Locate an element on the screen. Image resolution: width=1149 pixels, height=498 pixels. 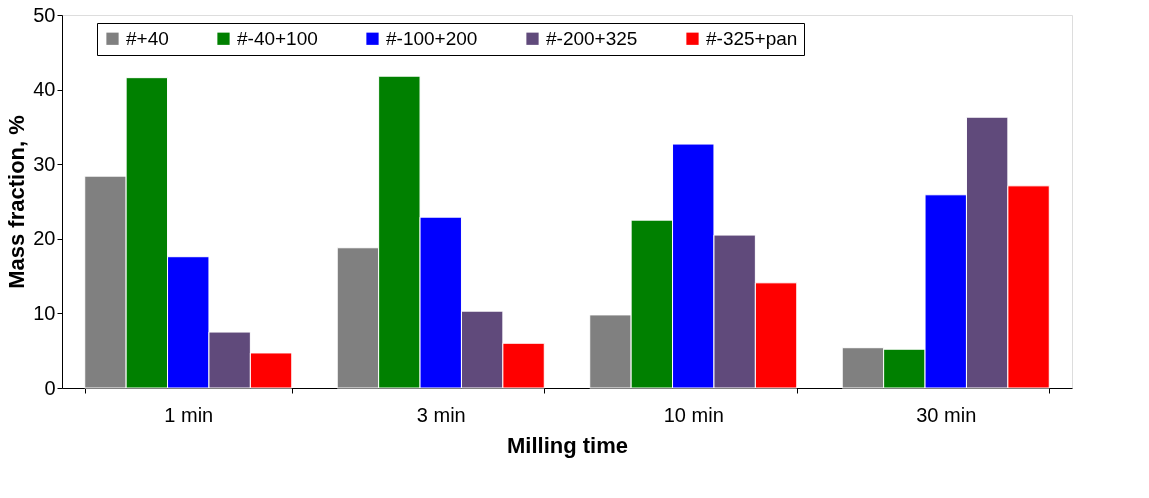
legend-label: #+40 is located at coordinates (147, 38).